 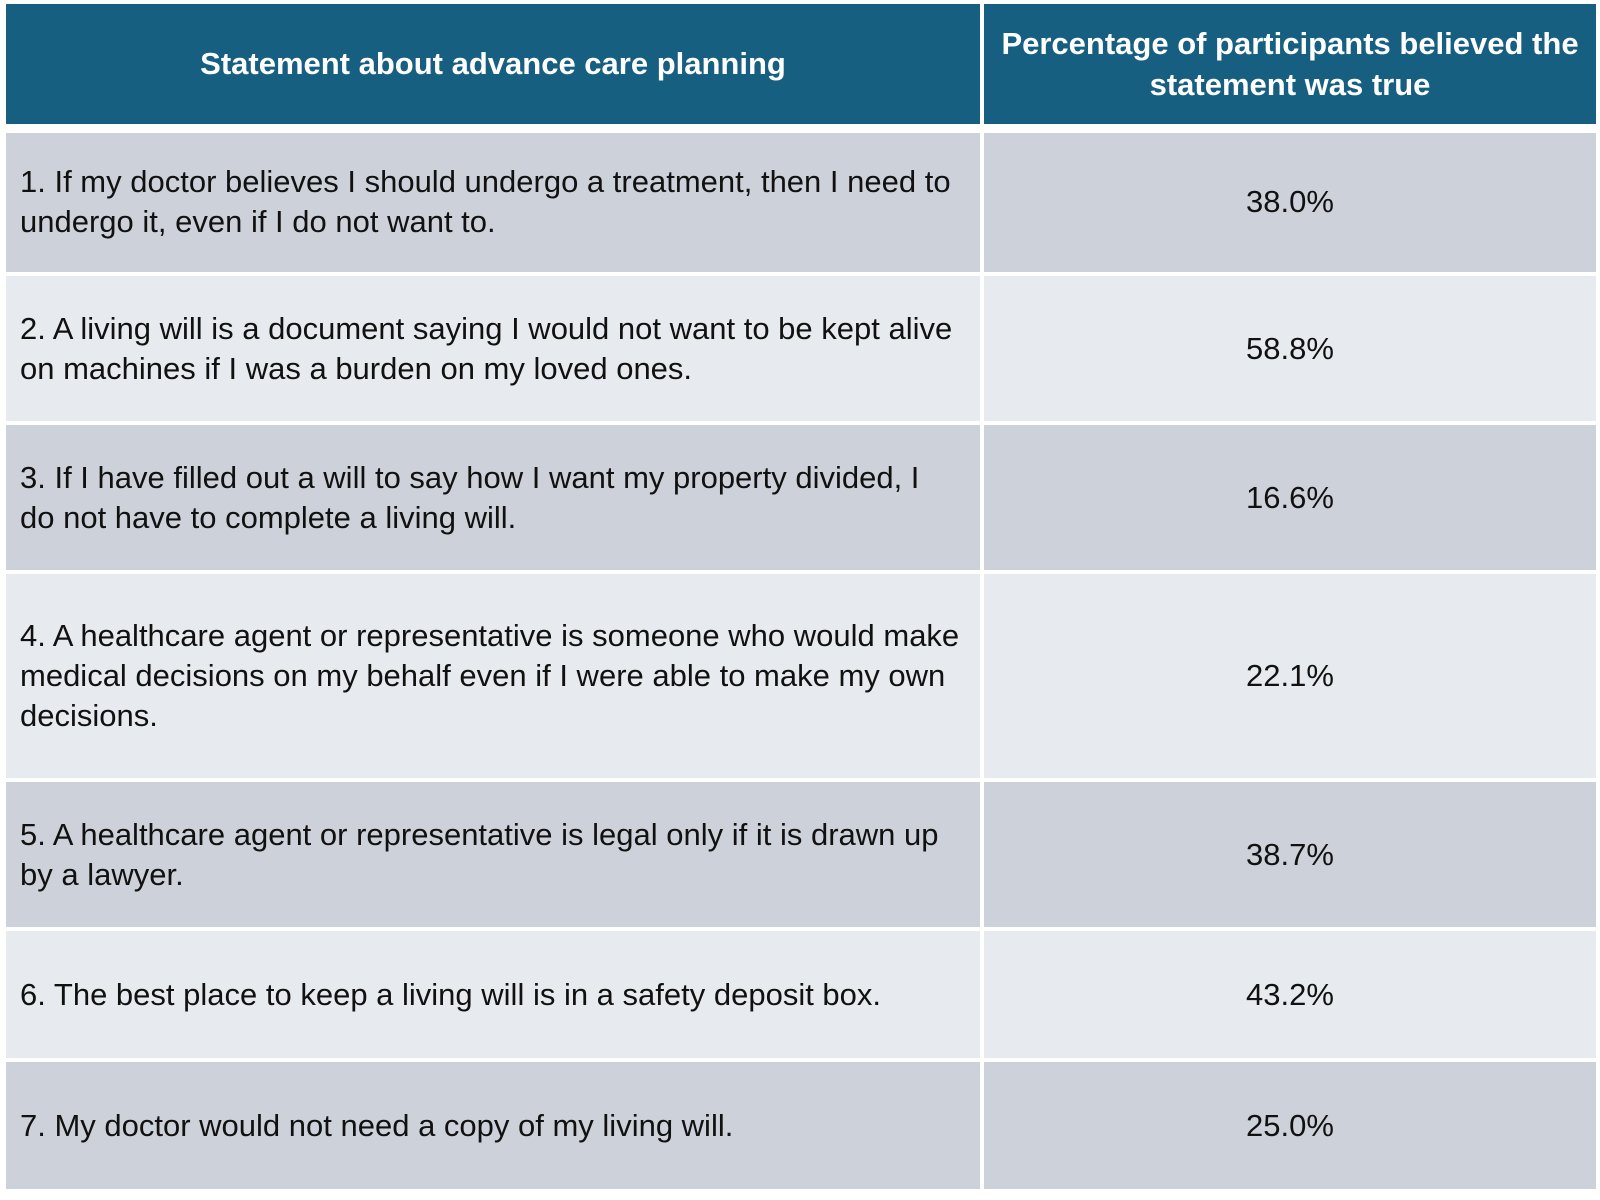 I want to click on percentage-cell: 38.7%, so click(x=1289, y=855).